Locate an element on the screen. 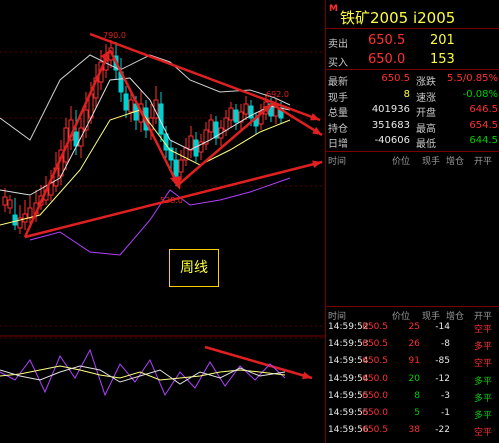 The image size is (499, 443). stat-row: 现手 8 速涨 -0.08% is located at coordinates (412, 97).